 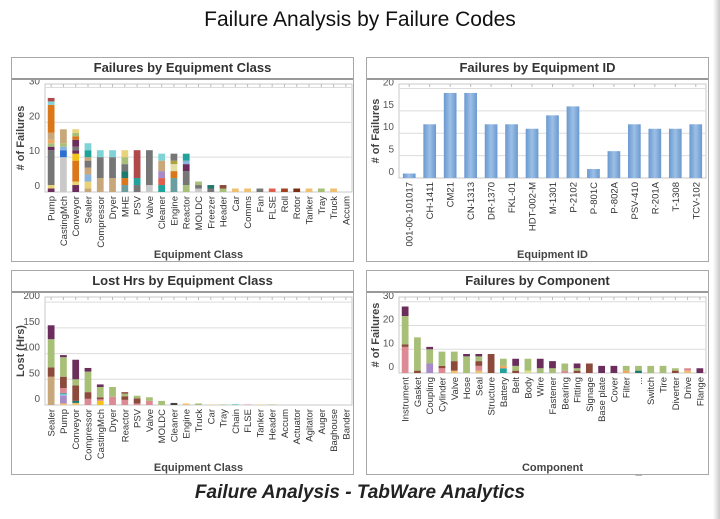 I want to click on x-tick-label: MHE, so click(x=125, y=206).